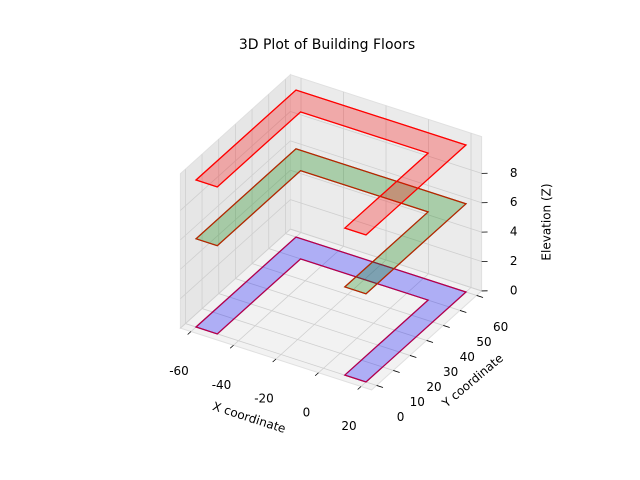 This screenshot has height=480, width=640. What do you see at coordinates (514, 202) in the screenshot?
I see `z-tick-label: 6` at bounding box center [514, 202].